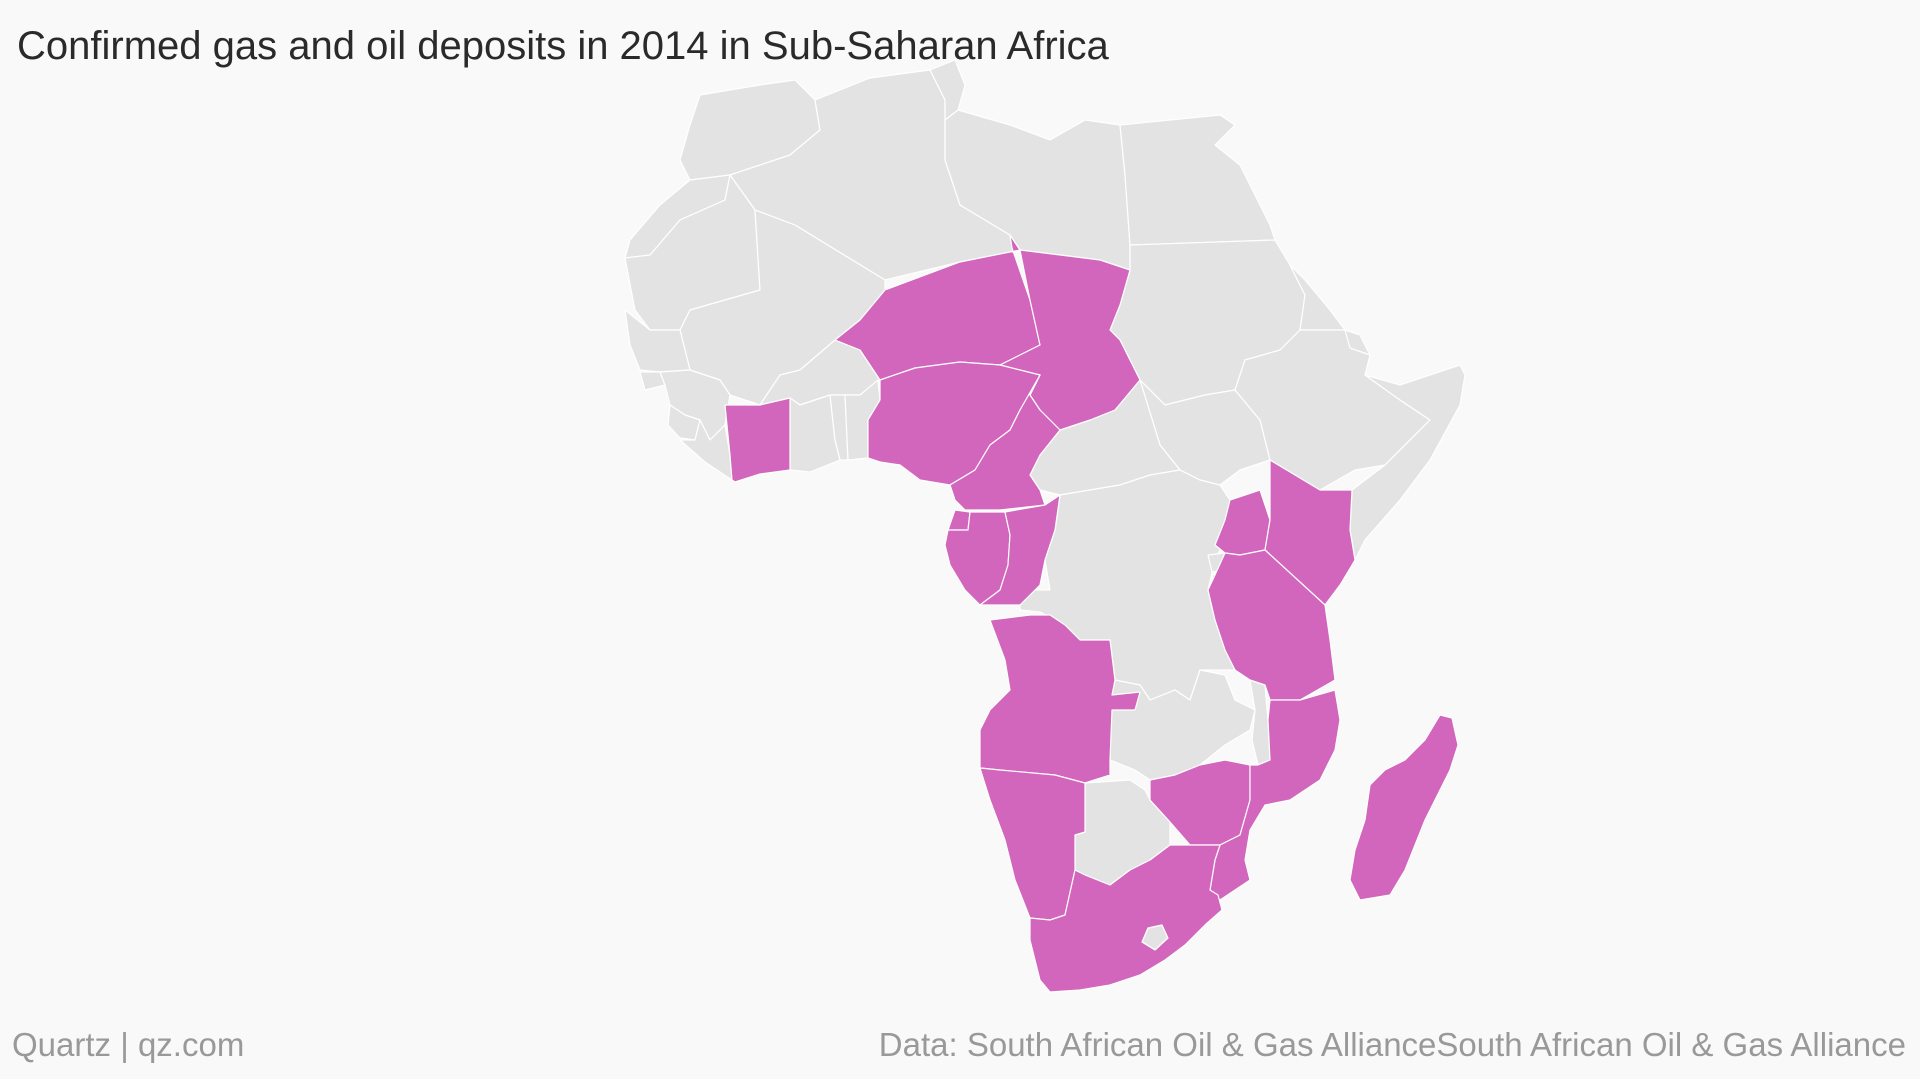 The width and height of the screenshot is (1920, 1079). I want to click on country-mozambique, so click(1275, 795).